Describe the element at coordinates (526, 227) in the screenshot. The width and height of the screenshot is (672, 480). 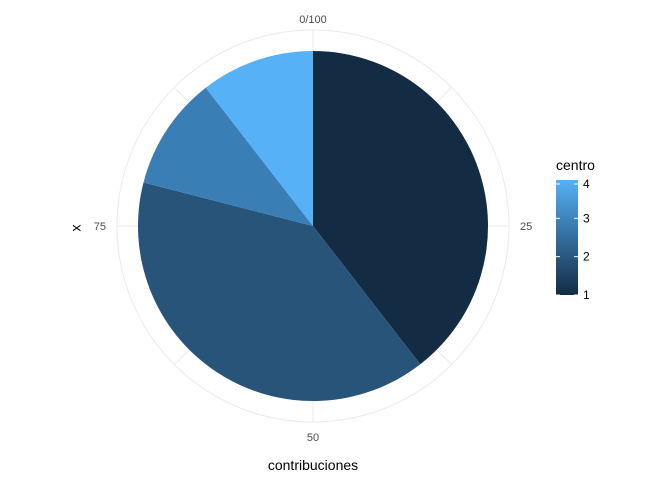
I see `theta-tick-label: 25` at that location.